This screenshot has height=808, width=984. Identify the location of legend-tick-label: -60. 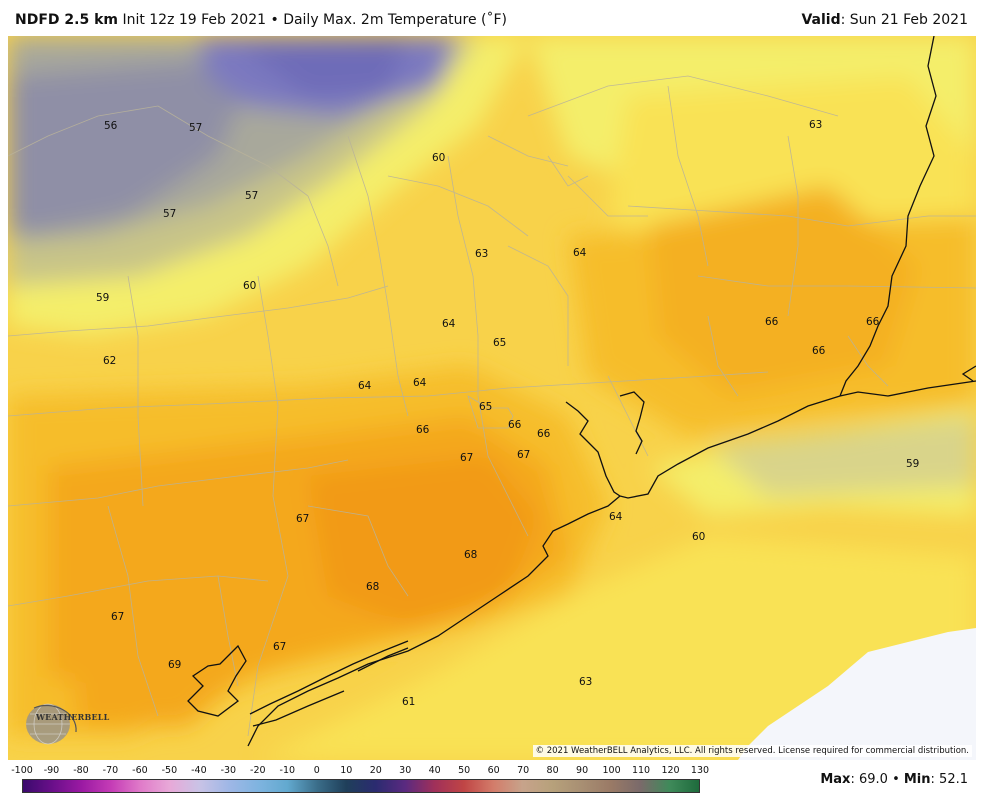
(140, 770).